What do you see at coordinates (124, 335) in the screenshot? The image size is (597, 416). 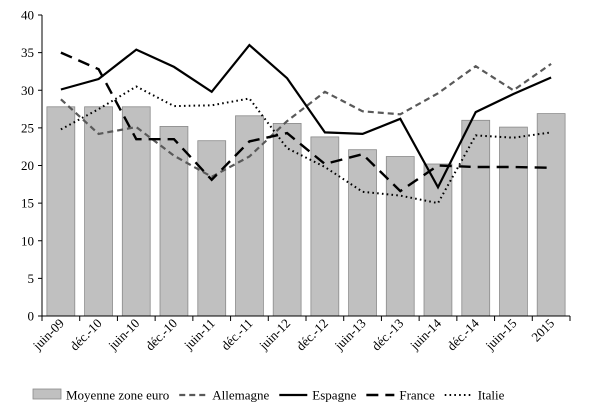 I see `x-tick-label-2: juin-10` at bounding box center [124, 335].